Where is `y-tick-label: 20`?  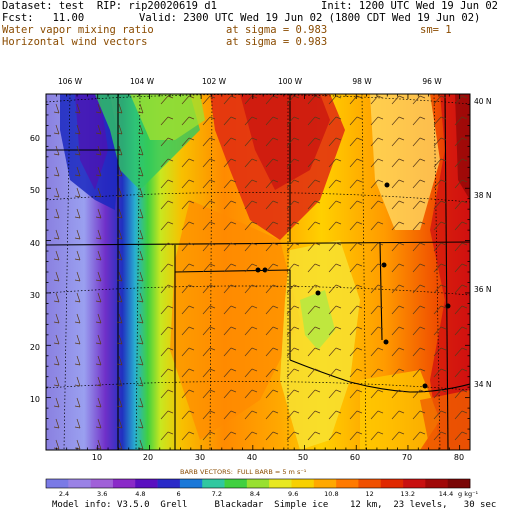
y-tick-label: 20 is located at coordinates (35, 347).